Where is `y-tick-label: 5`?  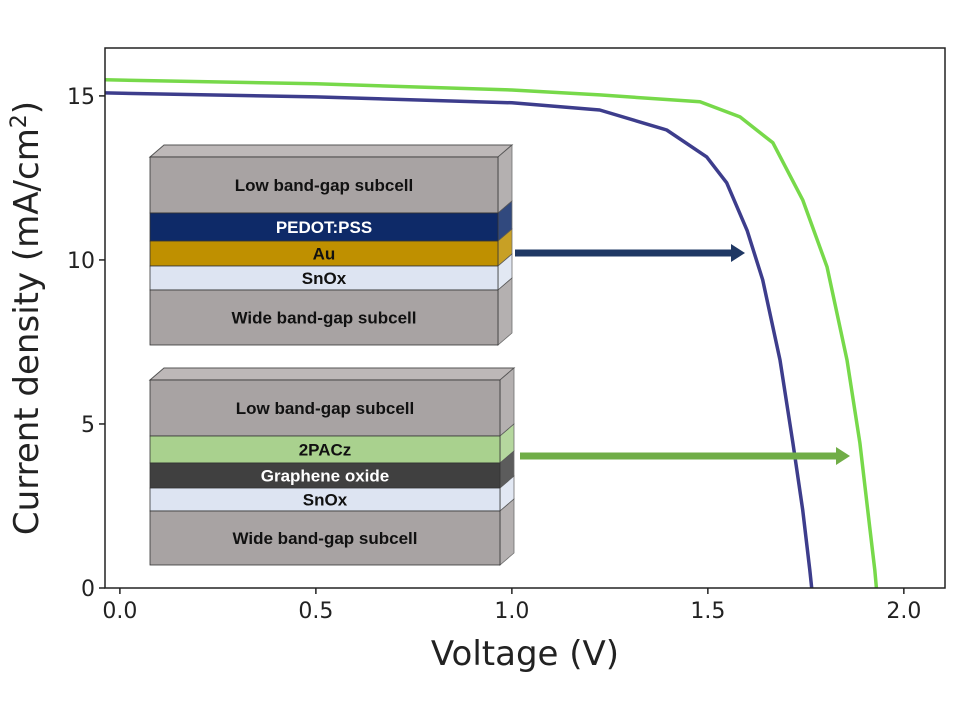
y-tick-label: 5 is located at coordinates (88, 425).